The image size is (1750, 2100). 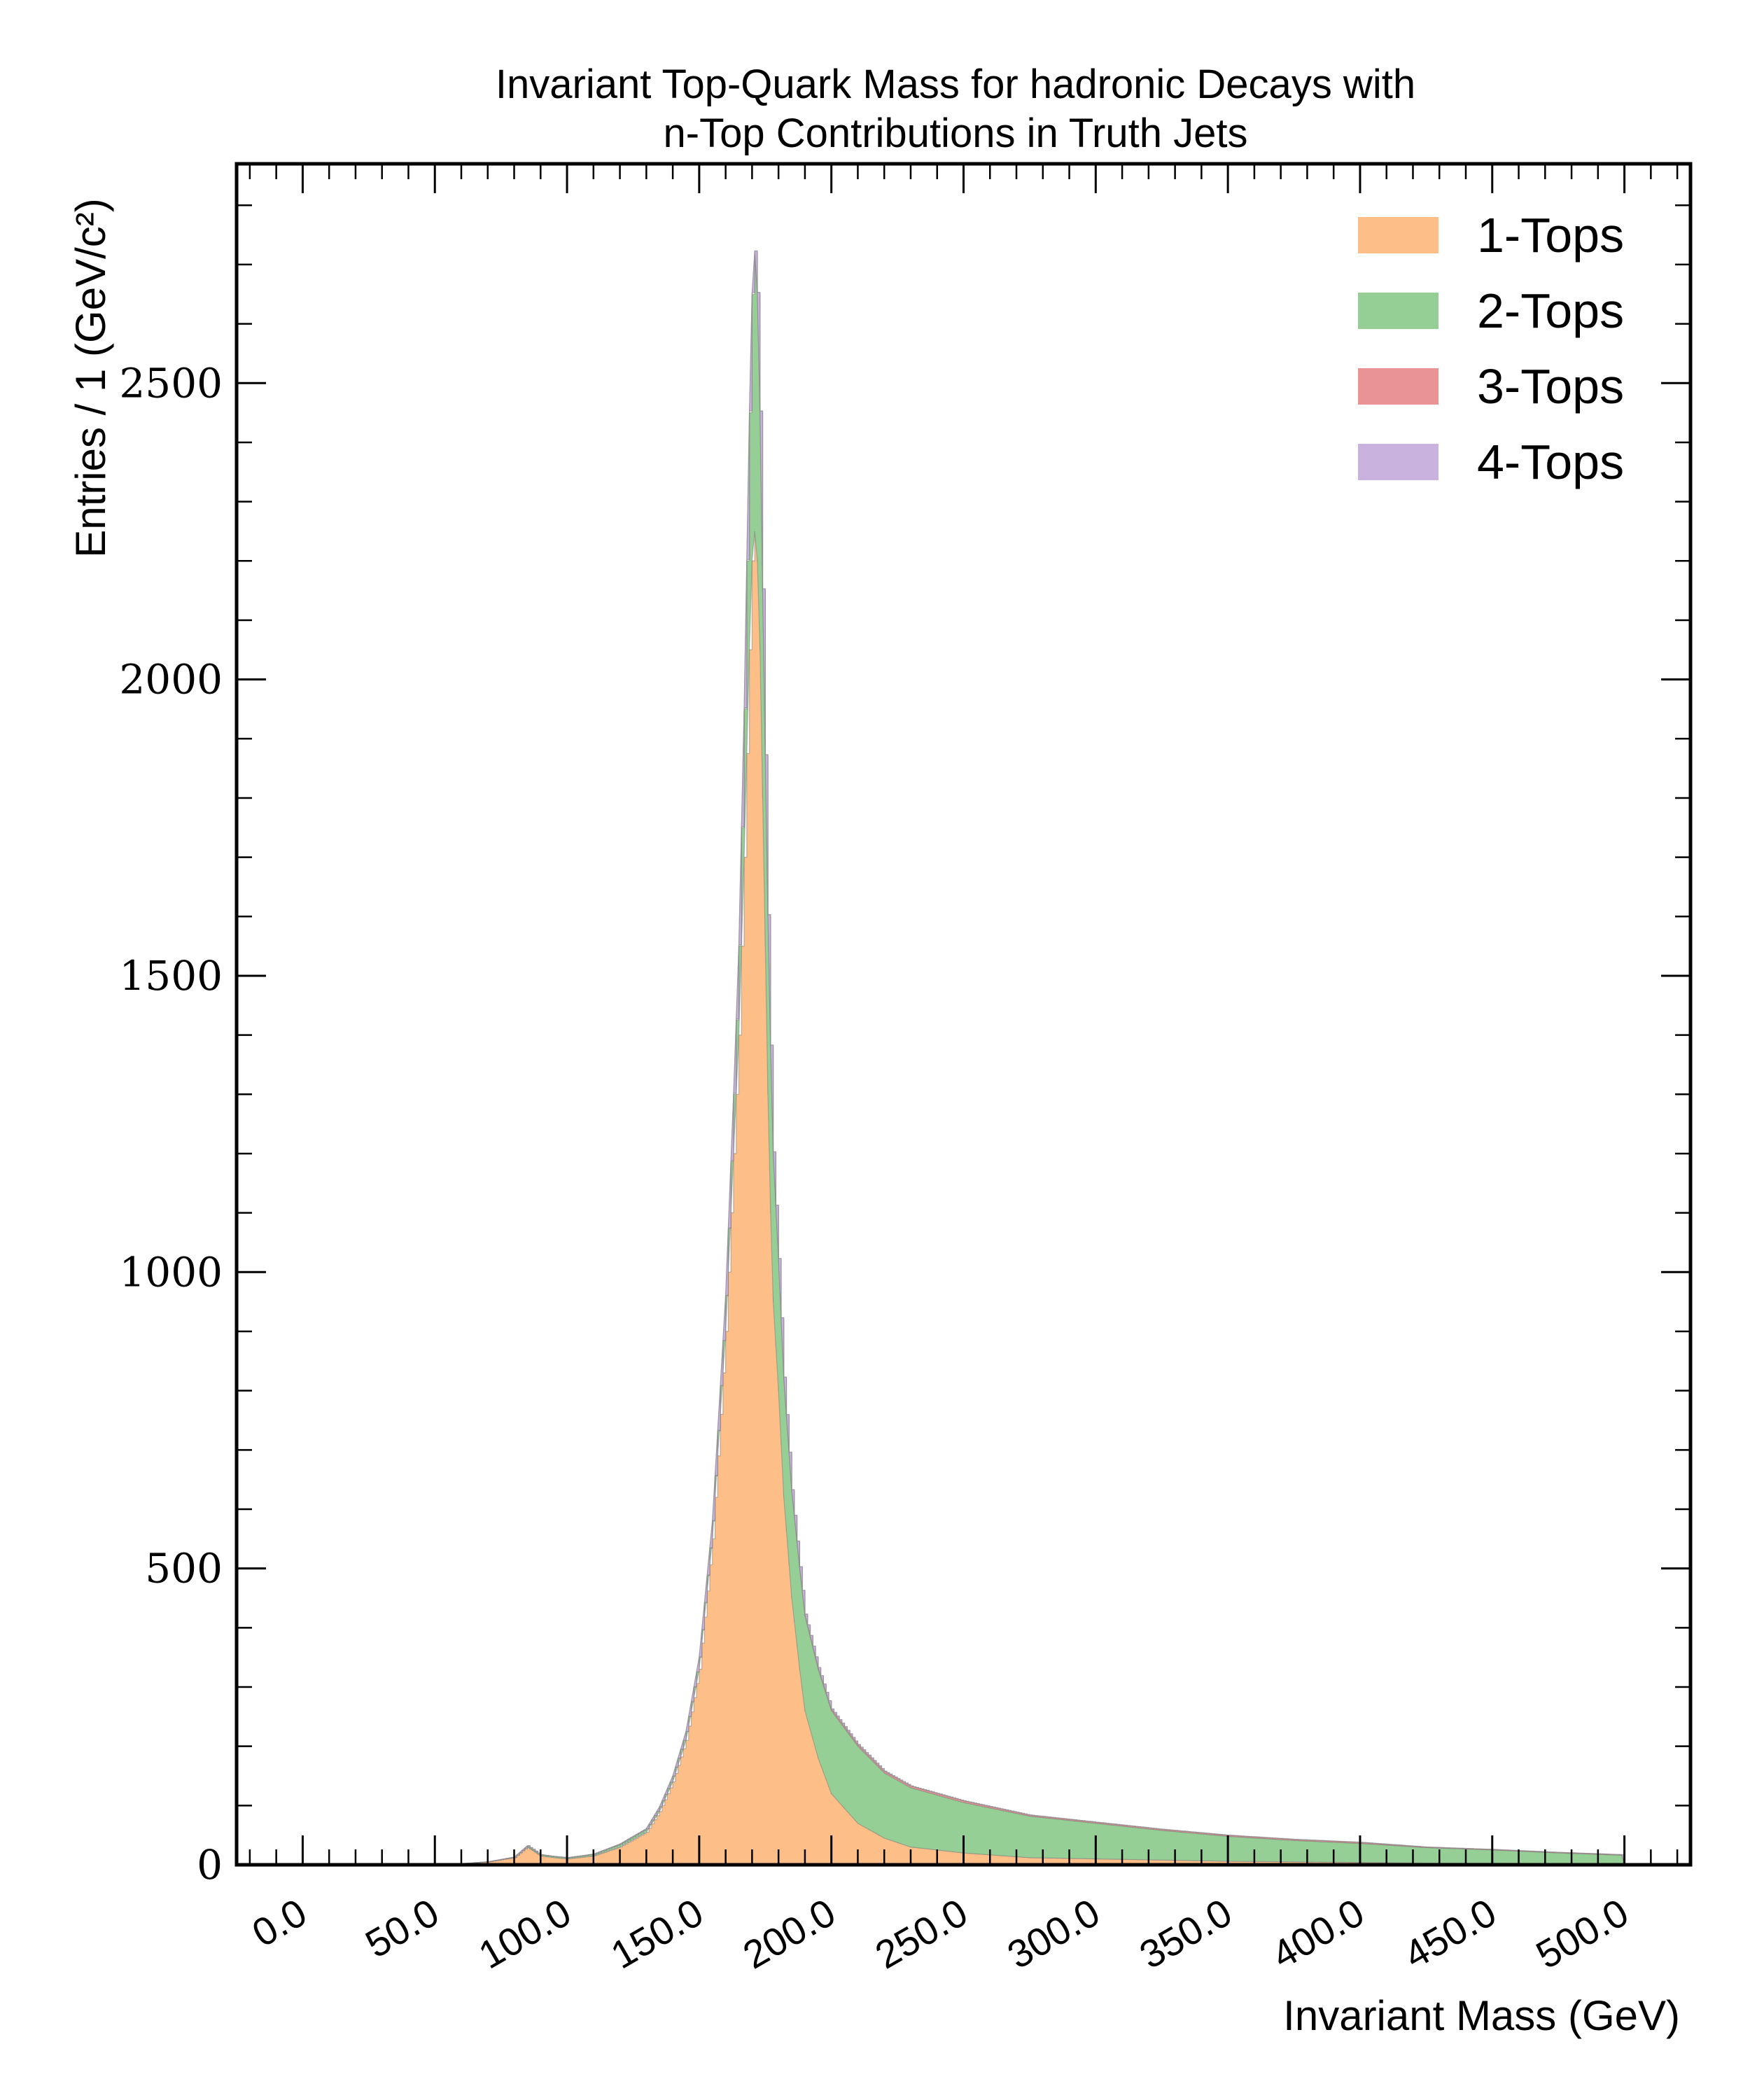 What do you see at coordinates (184, 1568) in the screenshot?
I see `y-tick-label: 500` at bounding box center [184, 1568].